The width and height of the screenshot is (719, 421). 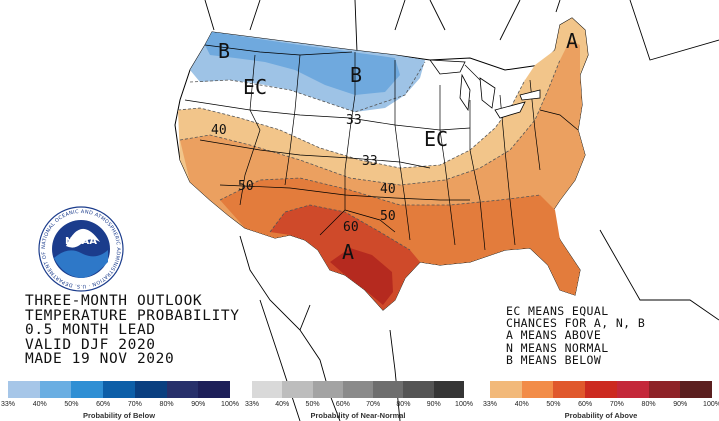 I want to click on contour-label-50-central: 50, so click(x=388, y=216).